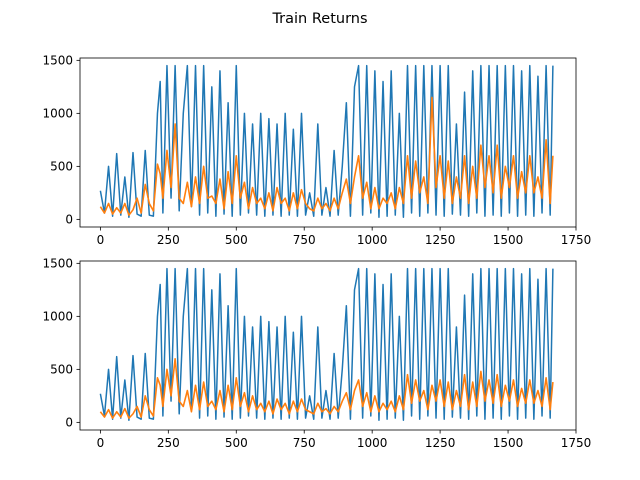  I want to click on series-line-smoothed, so click(326, 388).